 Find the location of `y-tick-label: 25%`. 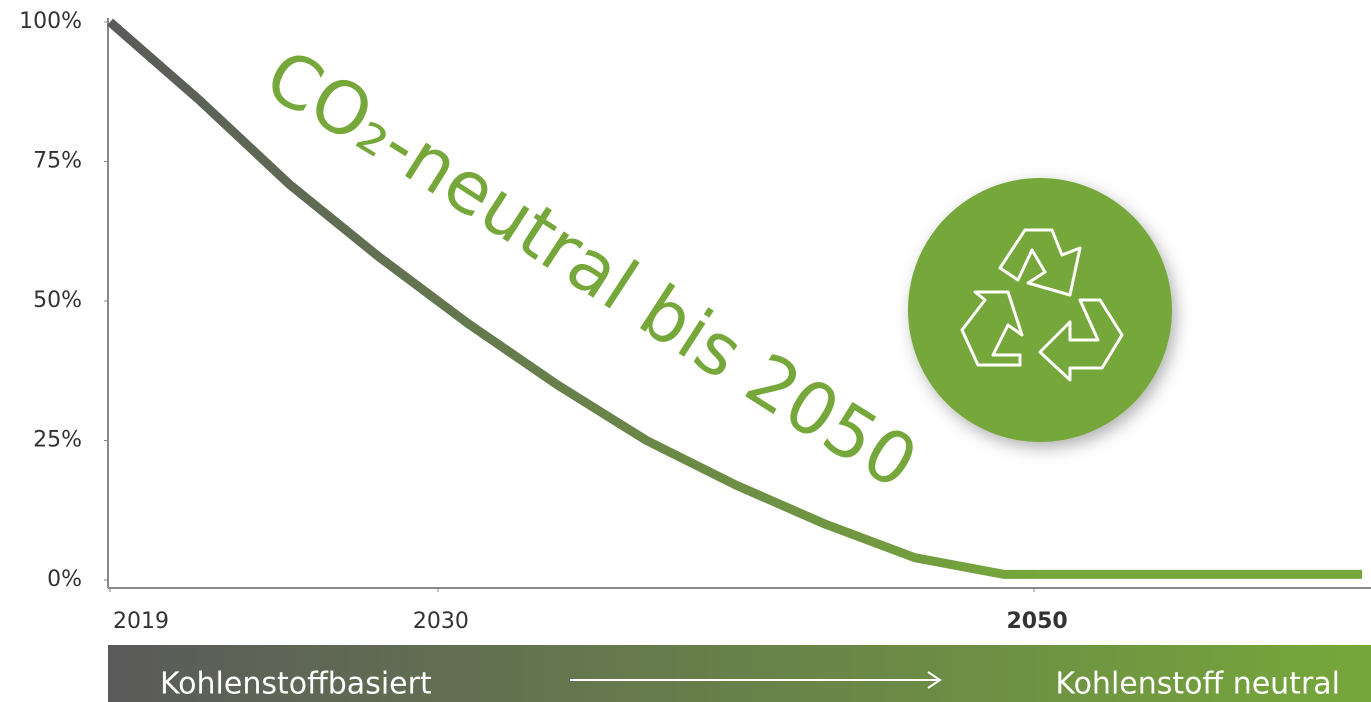

y-tick-label: 25% is located at coordinates (57, 440).